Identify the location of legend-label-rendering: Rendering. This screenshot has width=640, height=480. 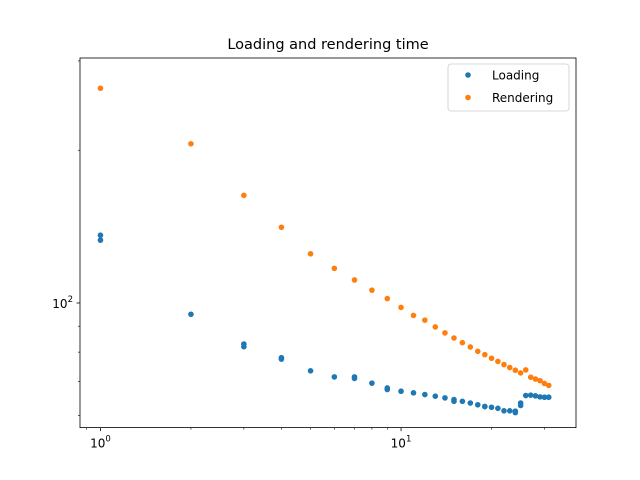
(522, 98).